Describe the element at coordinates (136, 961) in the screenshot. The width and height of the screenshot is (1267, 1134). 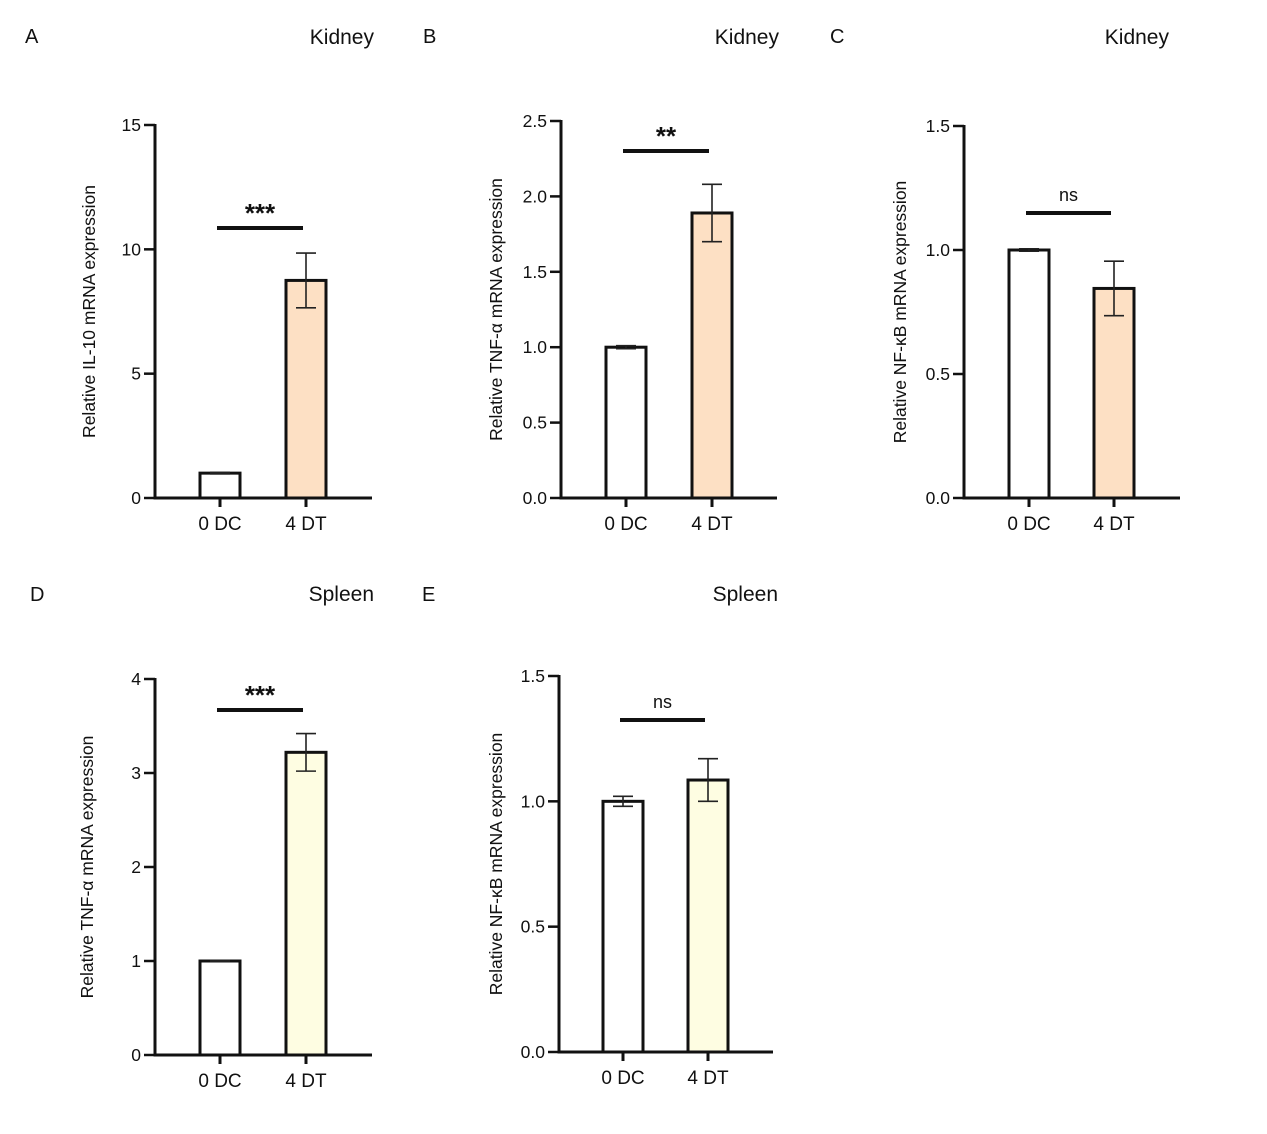
I see `y-tick-label: 1` at that location.